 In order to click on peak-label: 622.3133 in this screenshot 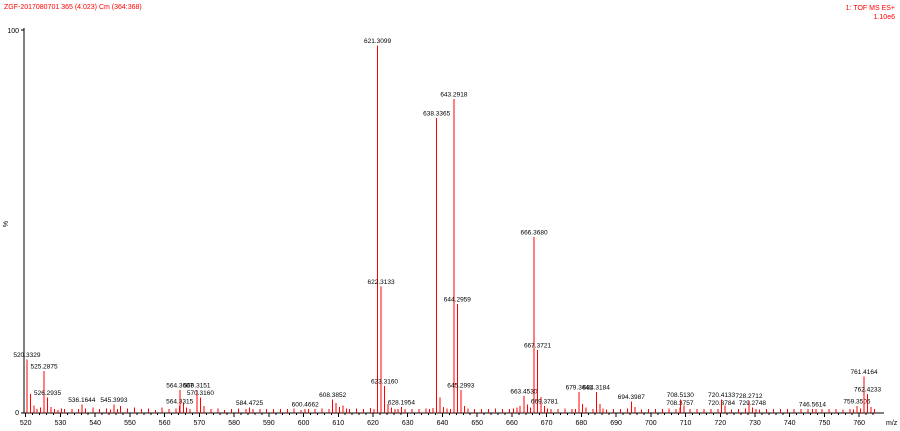, I will do `click(380, 282)`.